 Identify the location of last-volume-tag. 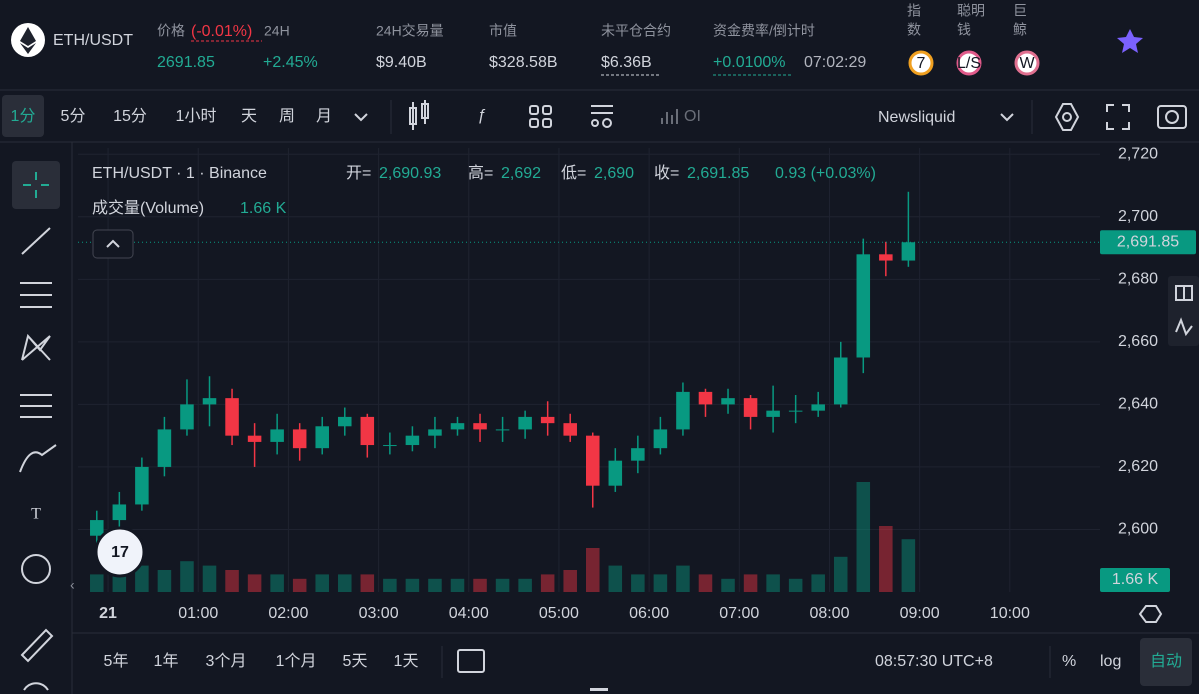
(1135, 580).